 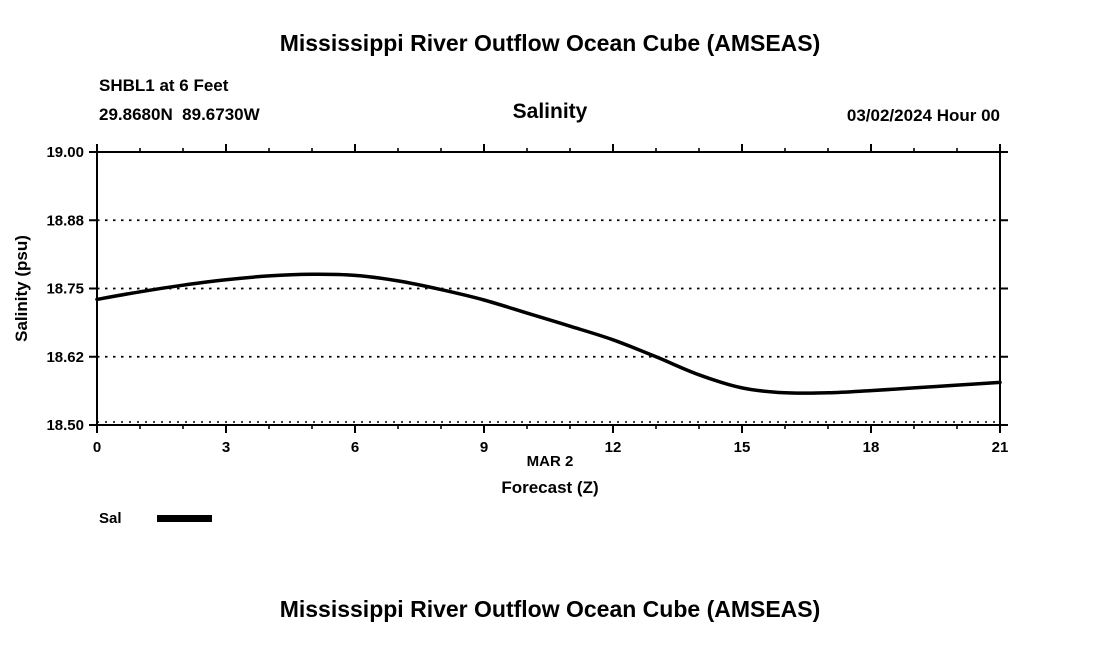 I want to click on x-tick-label: 3, so click(x=226, y=447).